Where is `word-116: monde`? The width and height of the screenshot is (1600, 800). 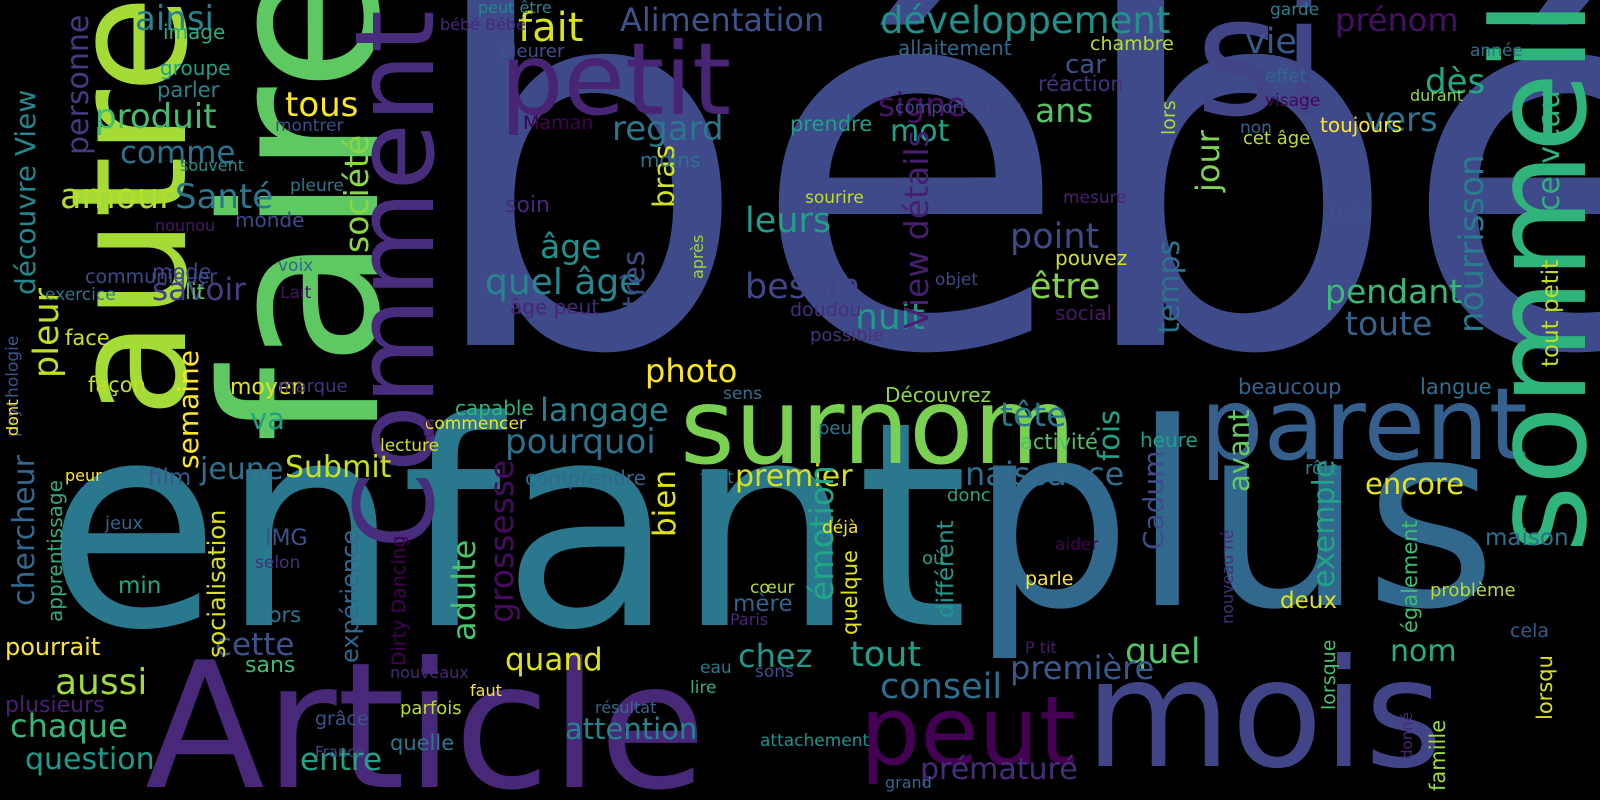 word-116: monde is located at coordinates (270, 220).